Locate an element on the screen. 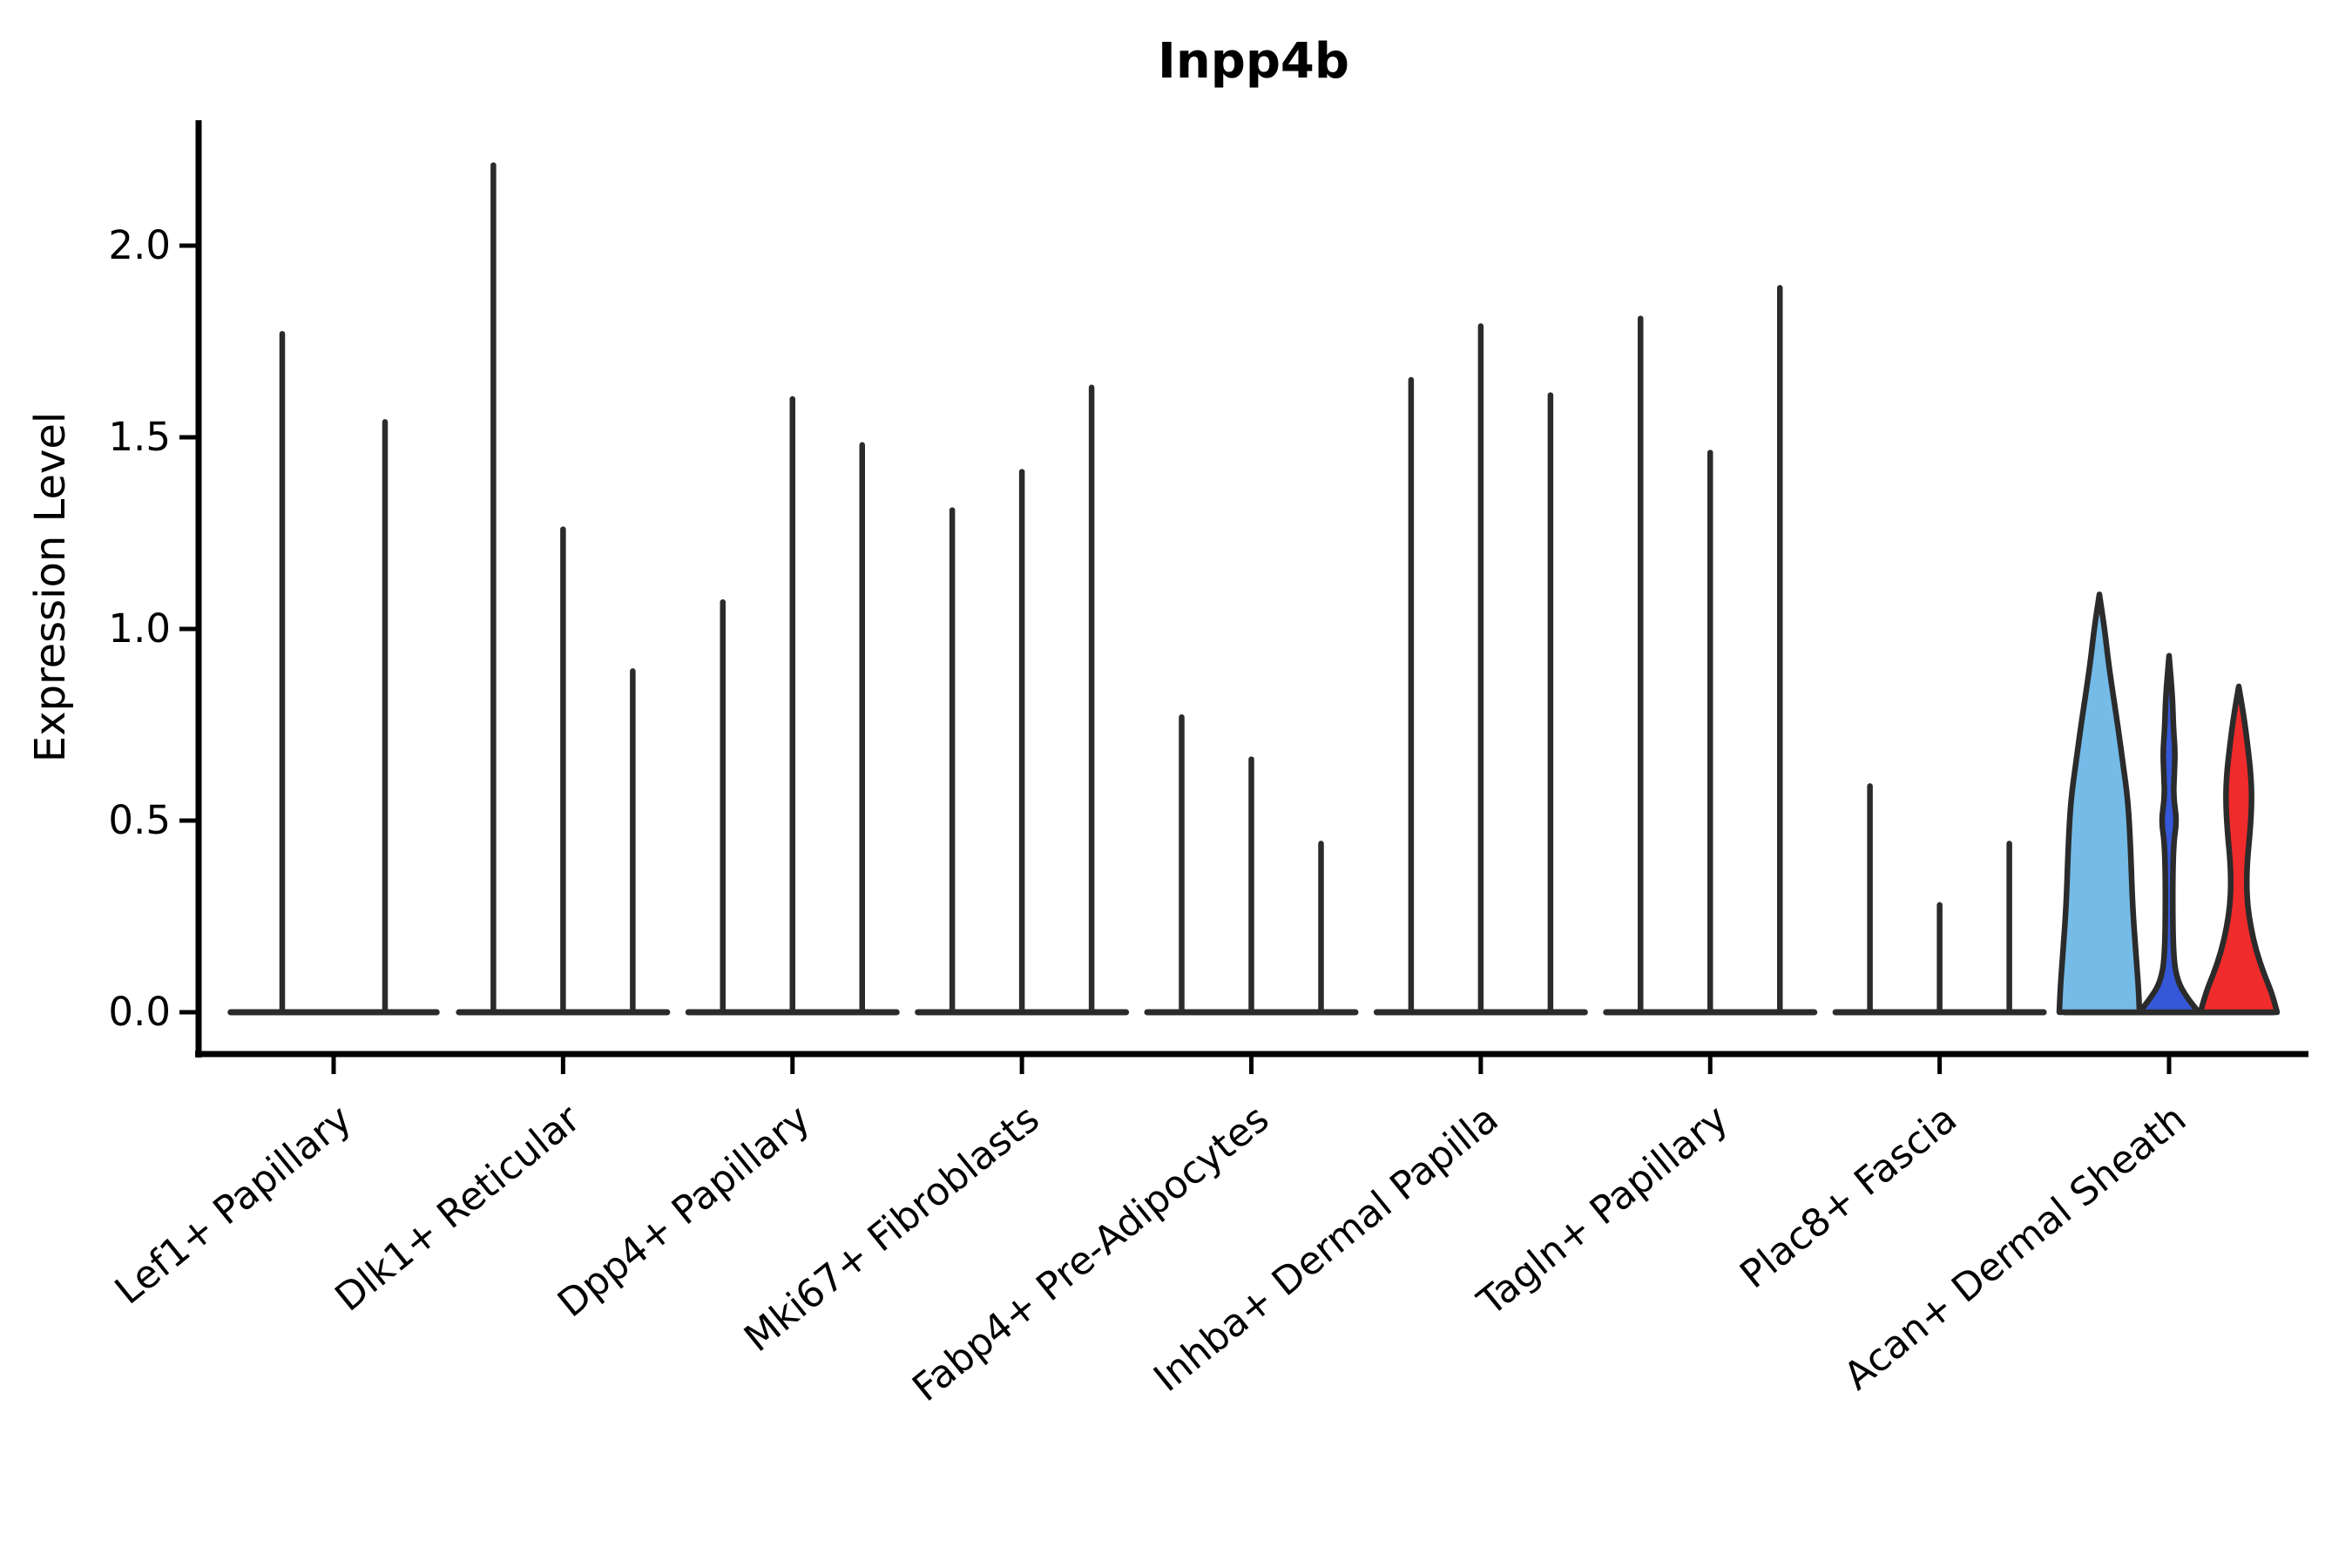 The image size is (2352, 1568). y-axis-label: Expression Level is located at coordinates (50, 587).